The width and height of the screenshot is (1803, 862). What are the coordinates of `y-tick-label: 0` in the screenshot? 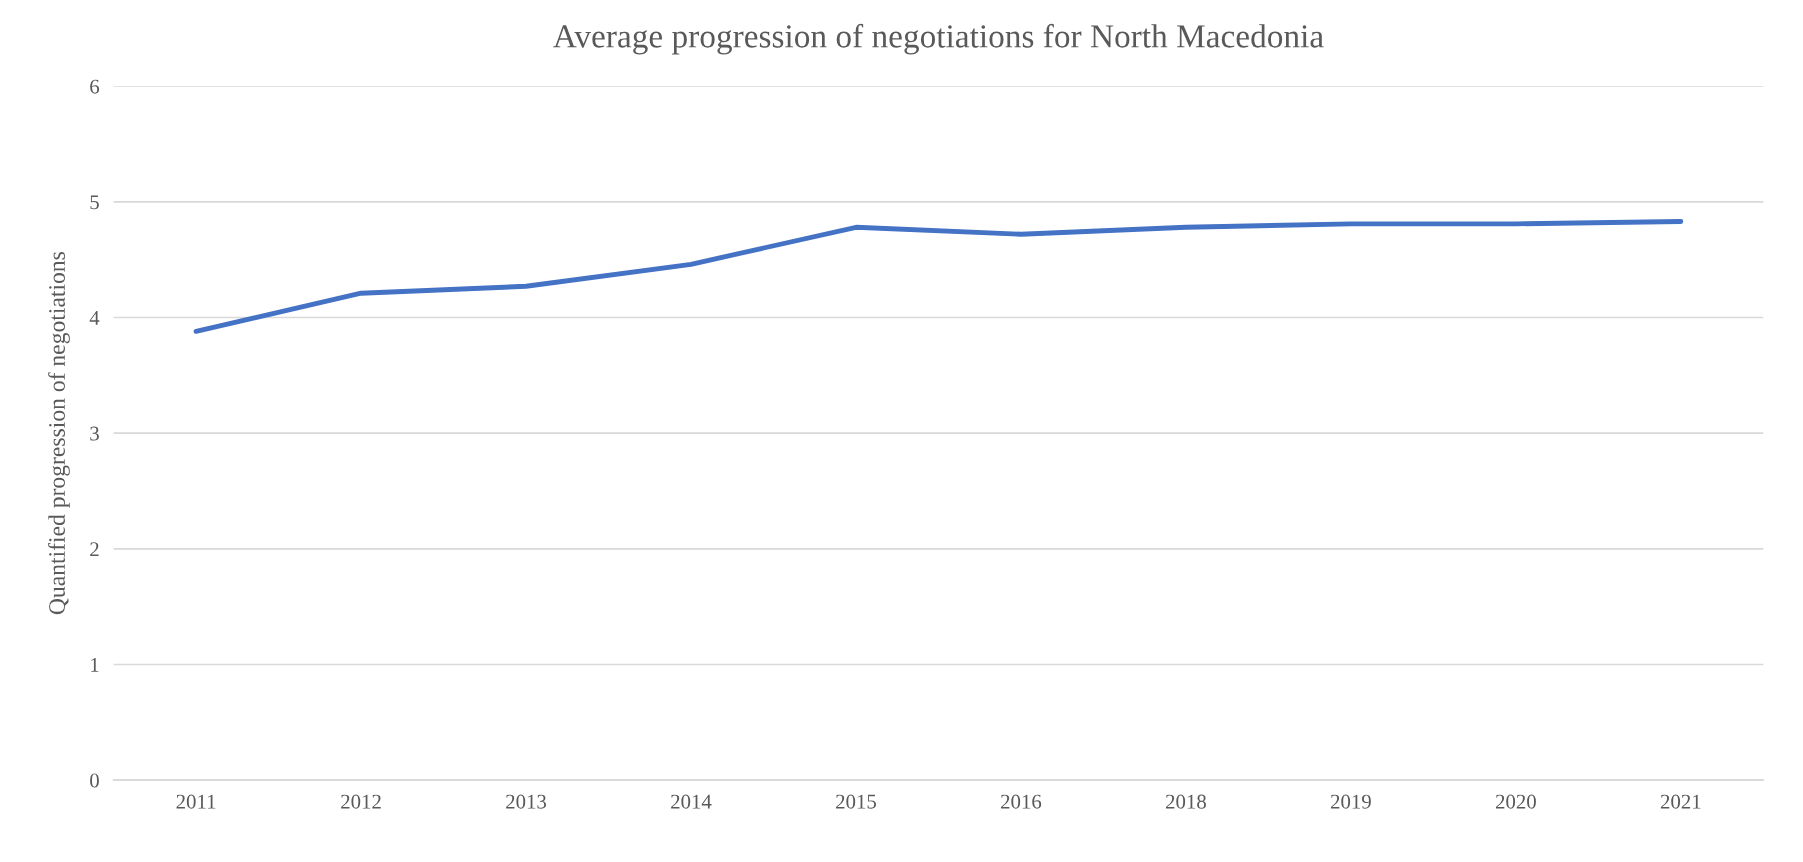 It's located at (94, 780).